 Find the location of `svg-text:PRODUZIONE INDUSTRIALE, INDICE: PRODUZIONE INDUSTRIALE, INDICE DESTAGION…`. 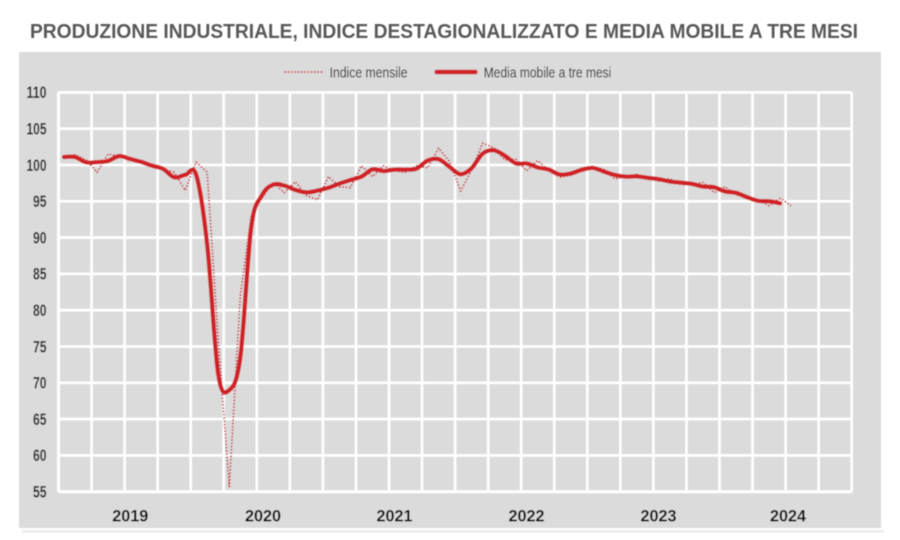

svg-text:PRODUZIONE INDUSTRIALE, INDICE: PRODUZIONE INDUSTRIALE, INDICE DESTAGION… is located at coordinates (444, 32).